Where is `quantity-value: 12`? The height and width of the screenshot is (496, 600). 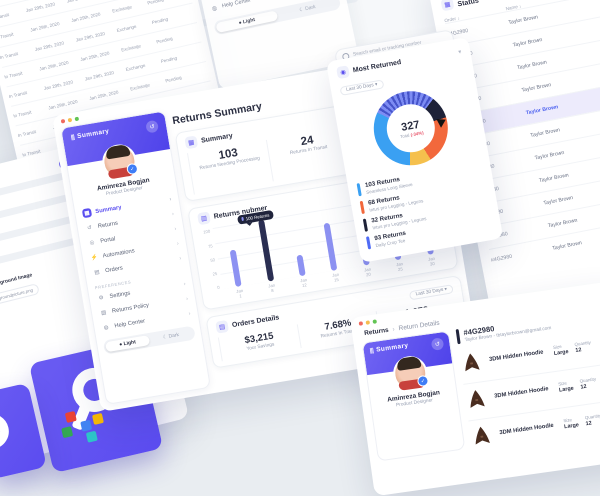
quantity-value: 12 is located at coordinates (578, 350).